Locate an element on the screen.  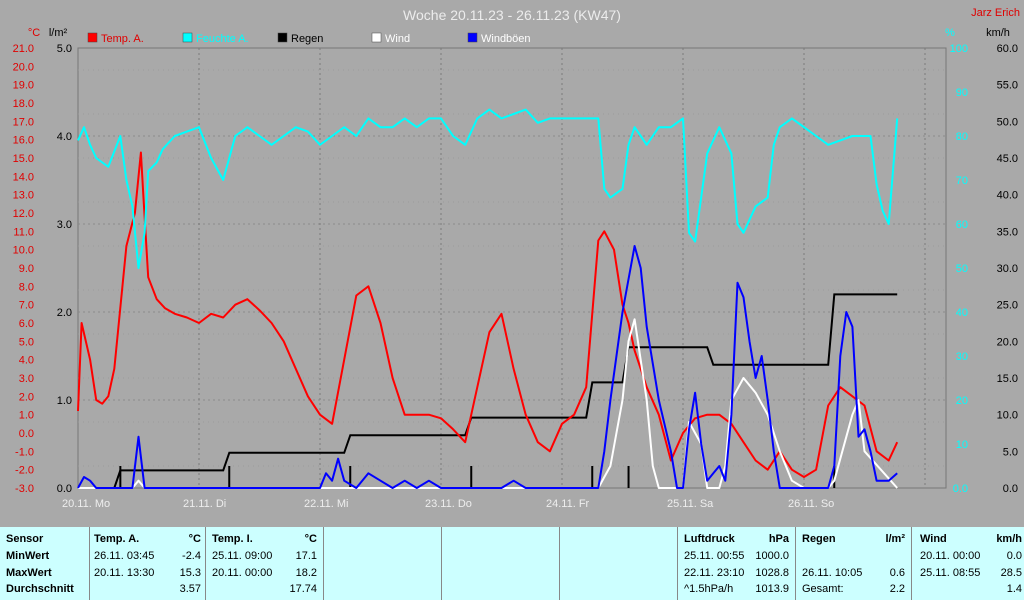
temp-a-header: Temp. A. is located at coordinates (117, 539).